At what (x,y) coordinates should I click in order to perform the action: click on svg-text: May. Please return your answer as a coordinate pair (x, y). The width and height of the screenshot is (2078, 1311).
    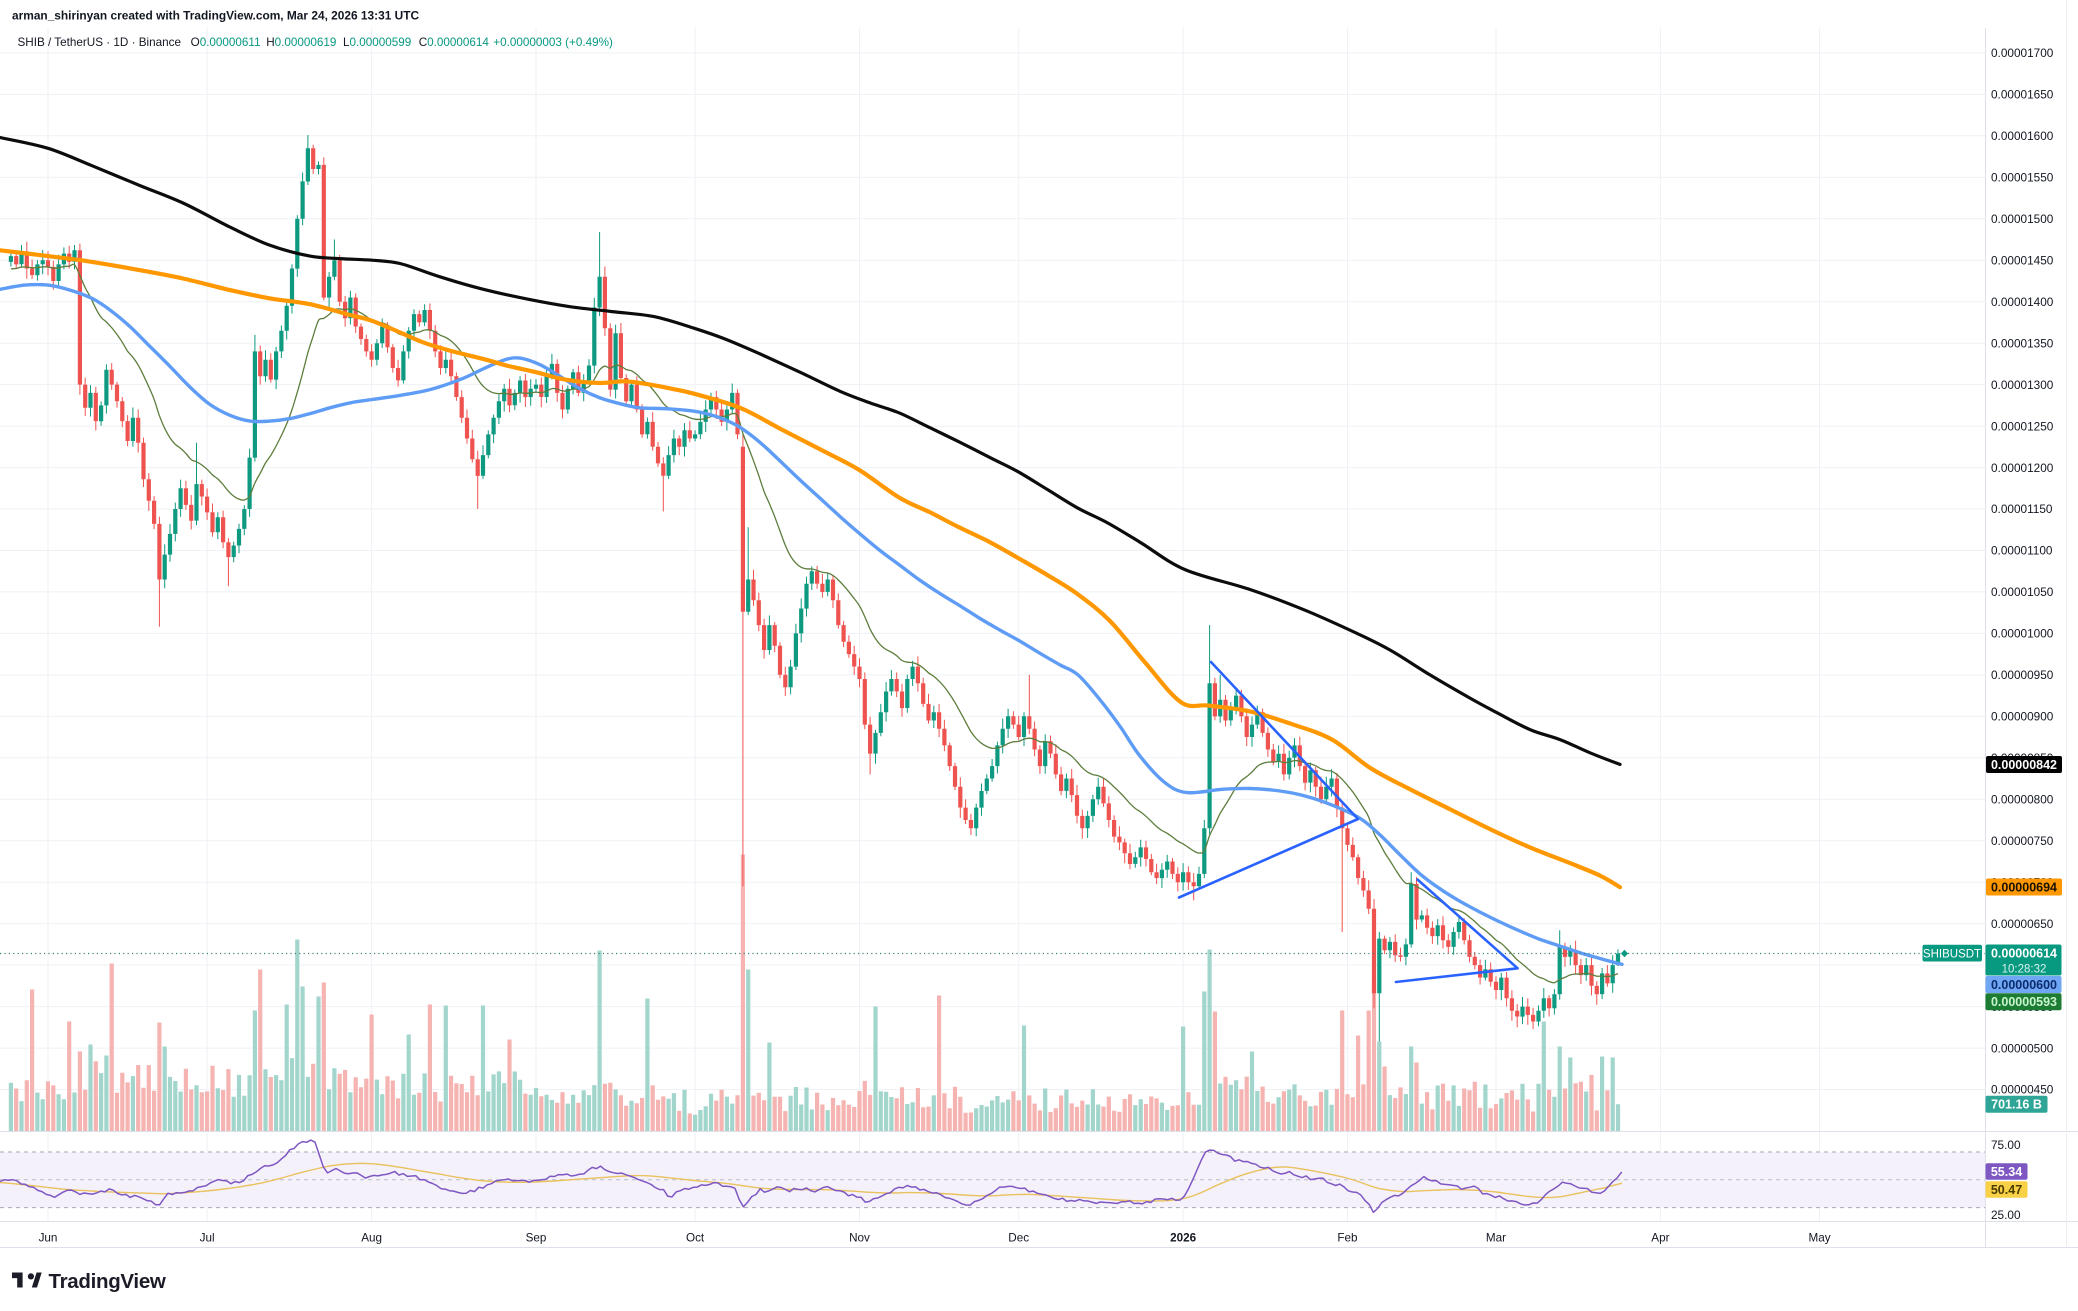
    Looking at the image, I should click on (1819, 1237).